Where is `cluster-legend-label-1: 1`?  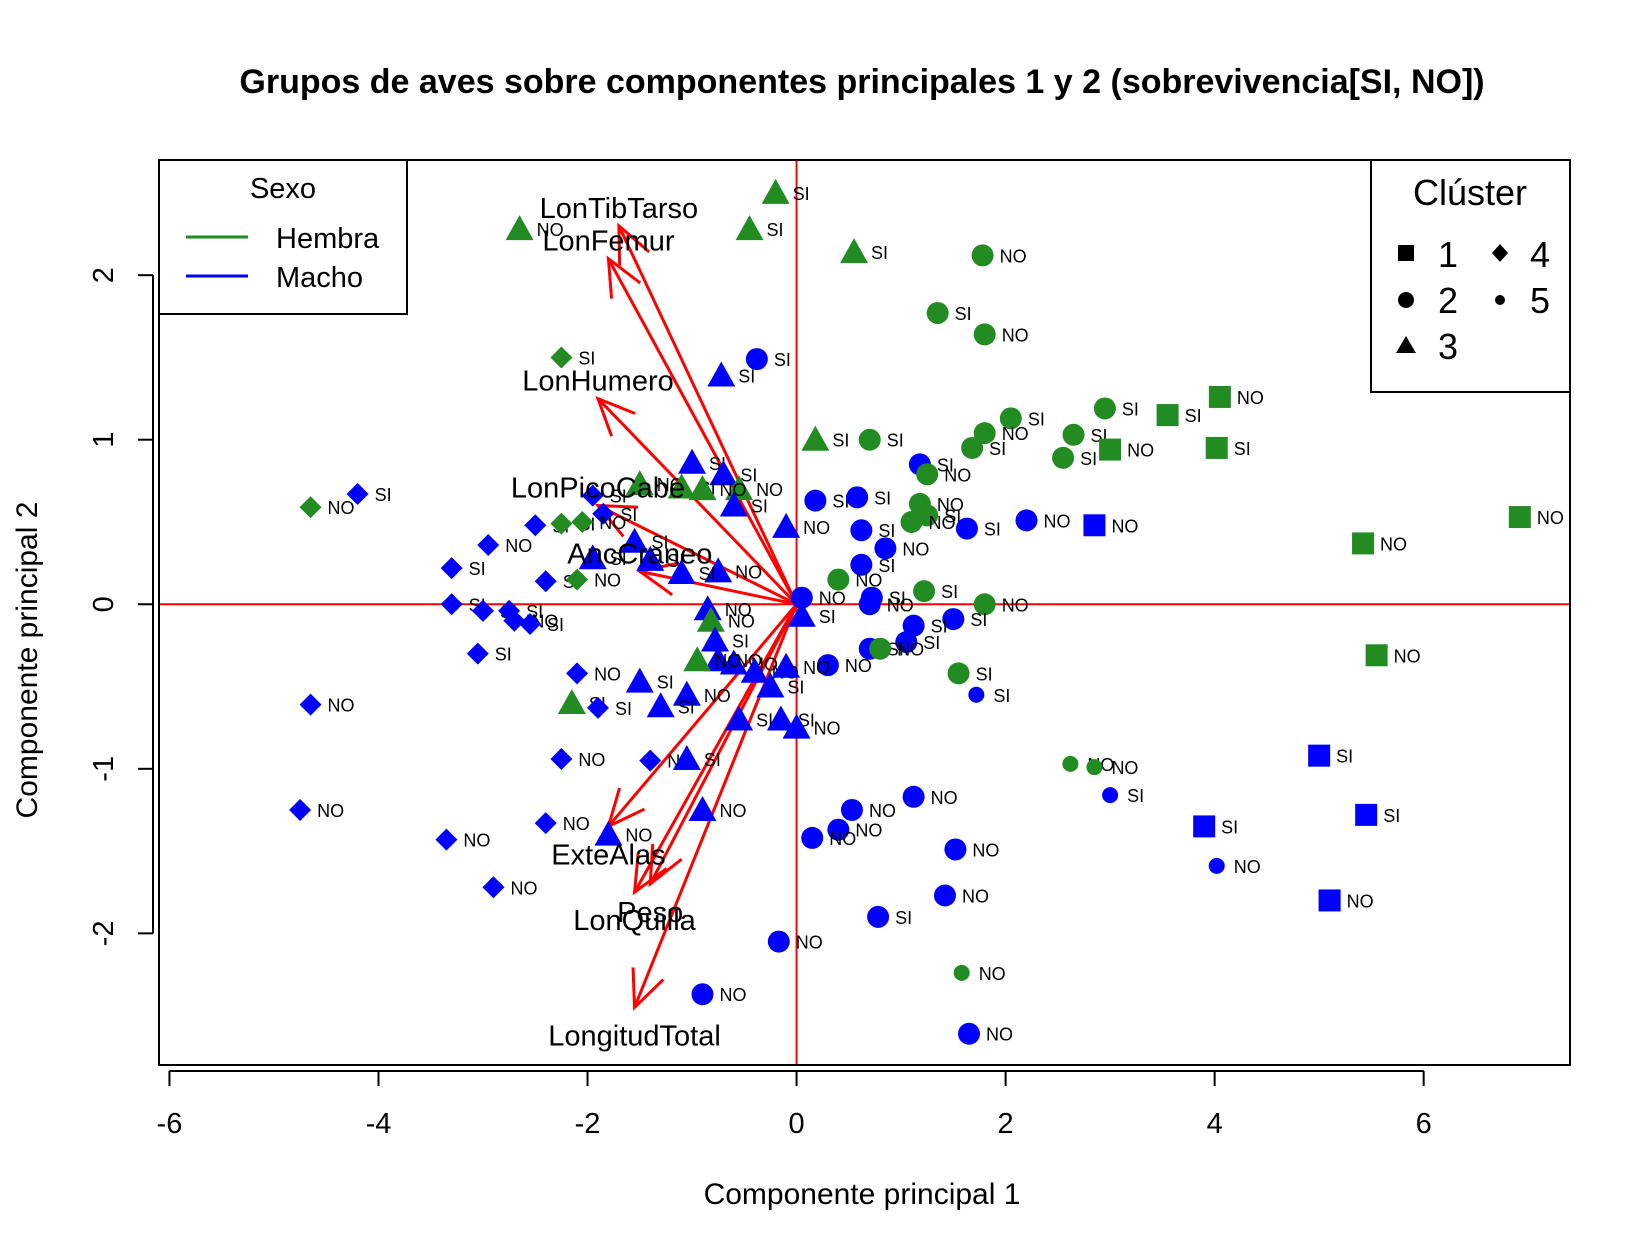 cluster-legend-label-1: 1 is located at coordinates (1448, 254).